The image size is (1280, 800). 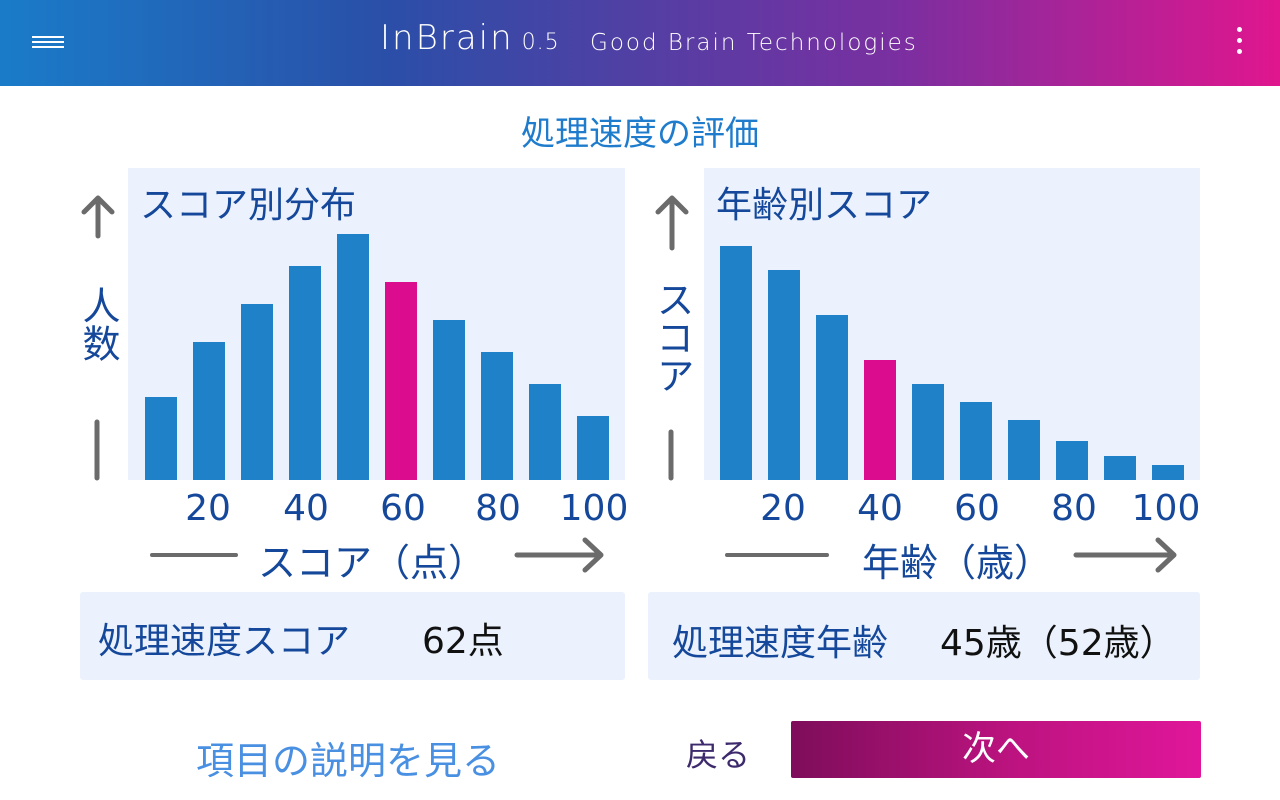 I want to click on score-distribution-title: スコア別分布, so click(x=248, y=205).